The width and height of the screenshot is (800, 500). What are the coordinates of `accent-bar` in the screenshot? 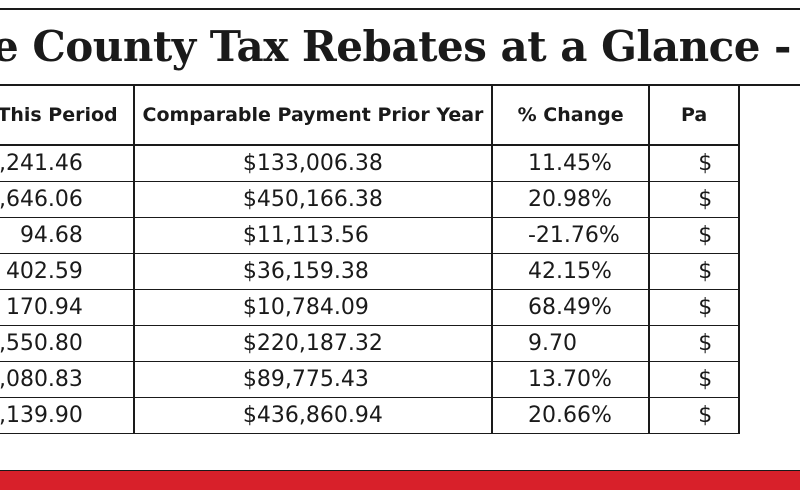 It's located at (400, 480).